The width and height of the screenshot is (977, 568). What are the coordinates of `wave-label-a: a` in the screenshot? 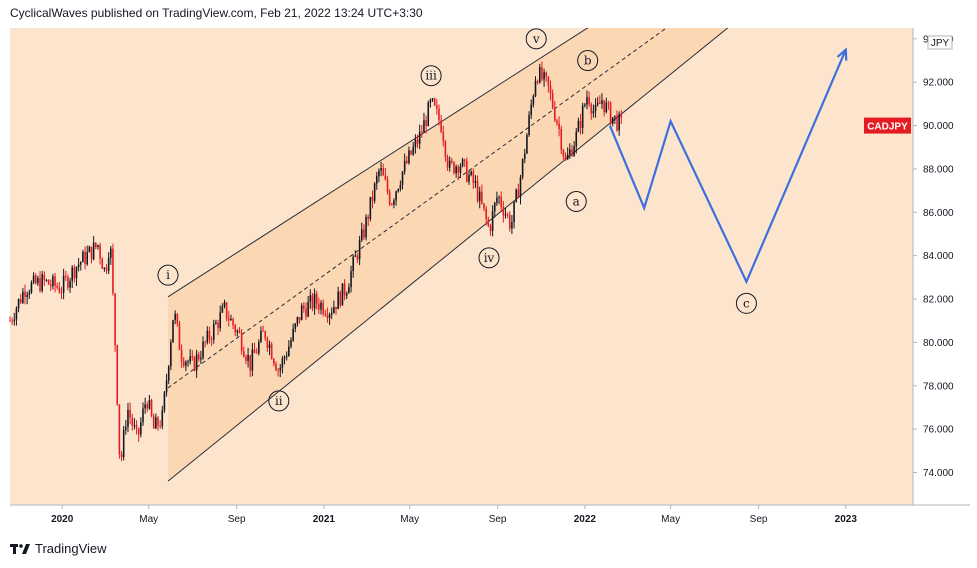 It's located at (576, 201).